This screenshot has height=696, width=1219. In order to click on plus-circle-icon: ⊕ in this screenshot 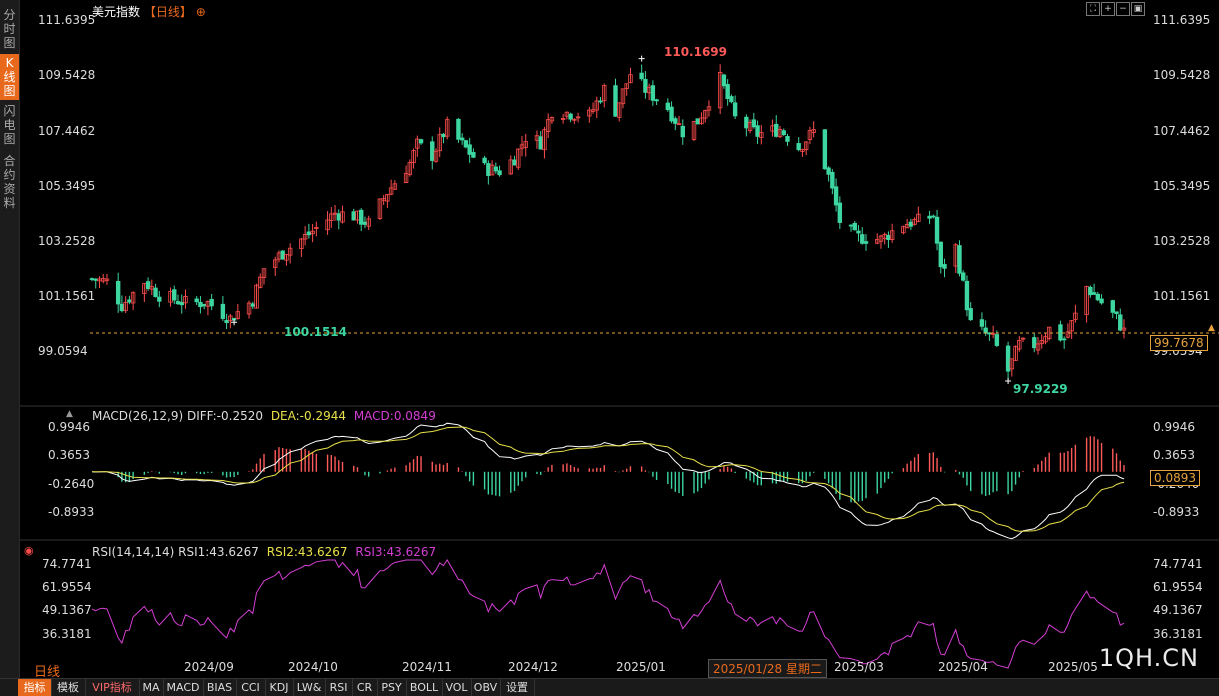, I will do `click(200, 12)`.